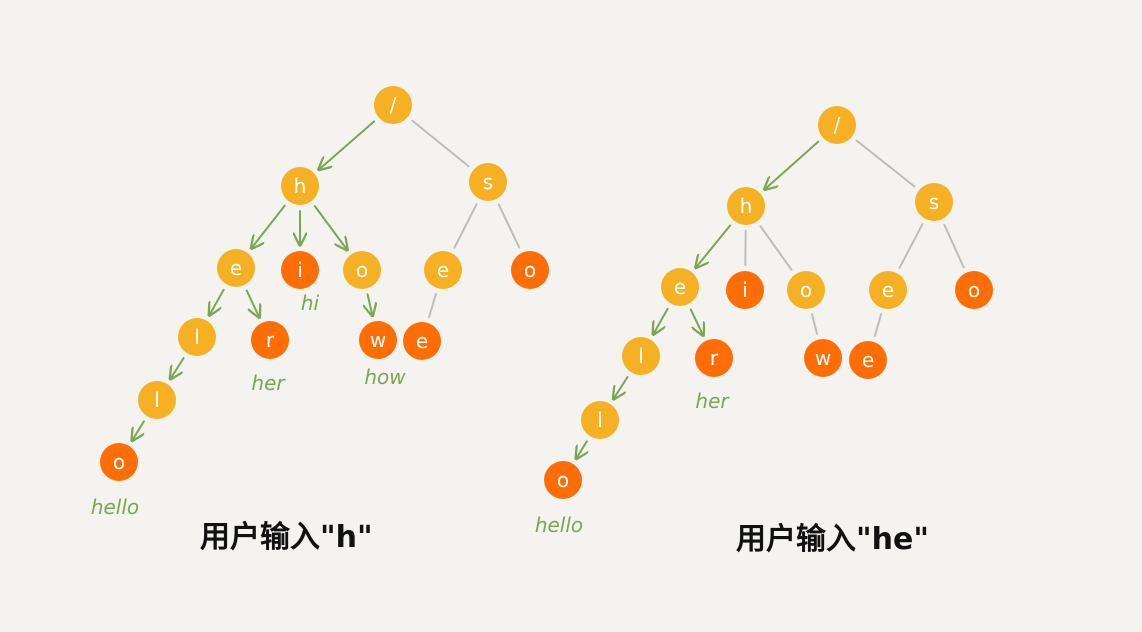 The image size is (1142, 632). What do you see at coordinates (286, 537) in the screenshot?
I see `caption-left: 用户输入"h"` at bounding box center [286, 537].